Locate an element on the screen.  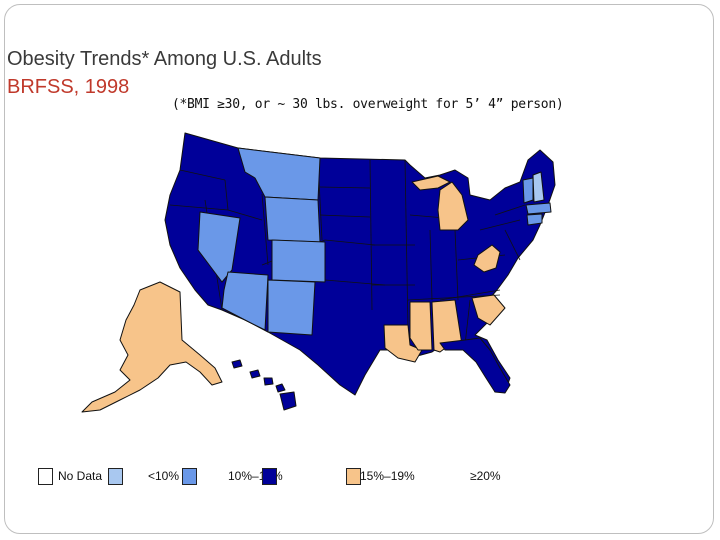
state-alaska is located at coordinates (152, 347).